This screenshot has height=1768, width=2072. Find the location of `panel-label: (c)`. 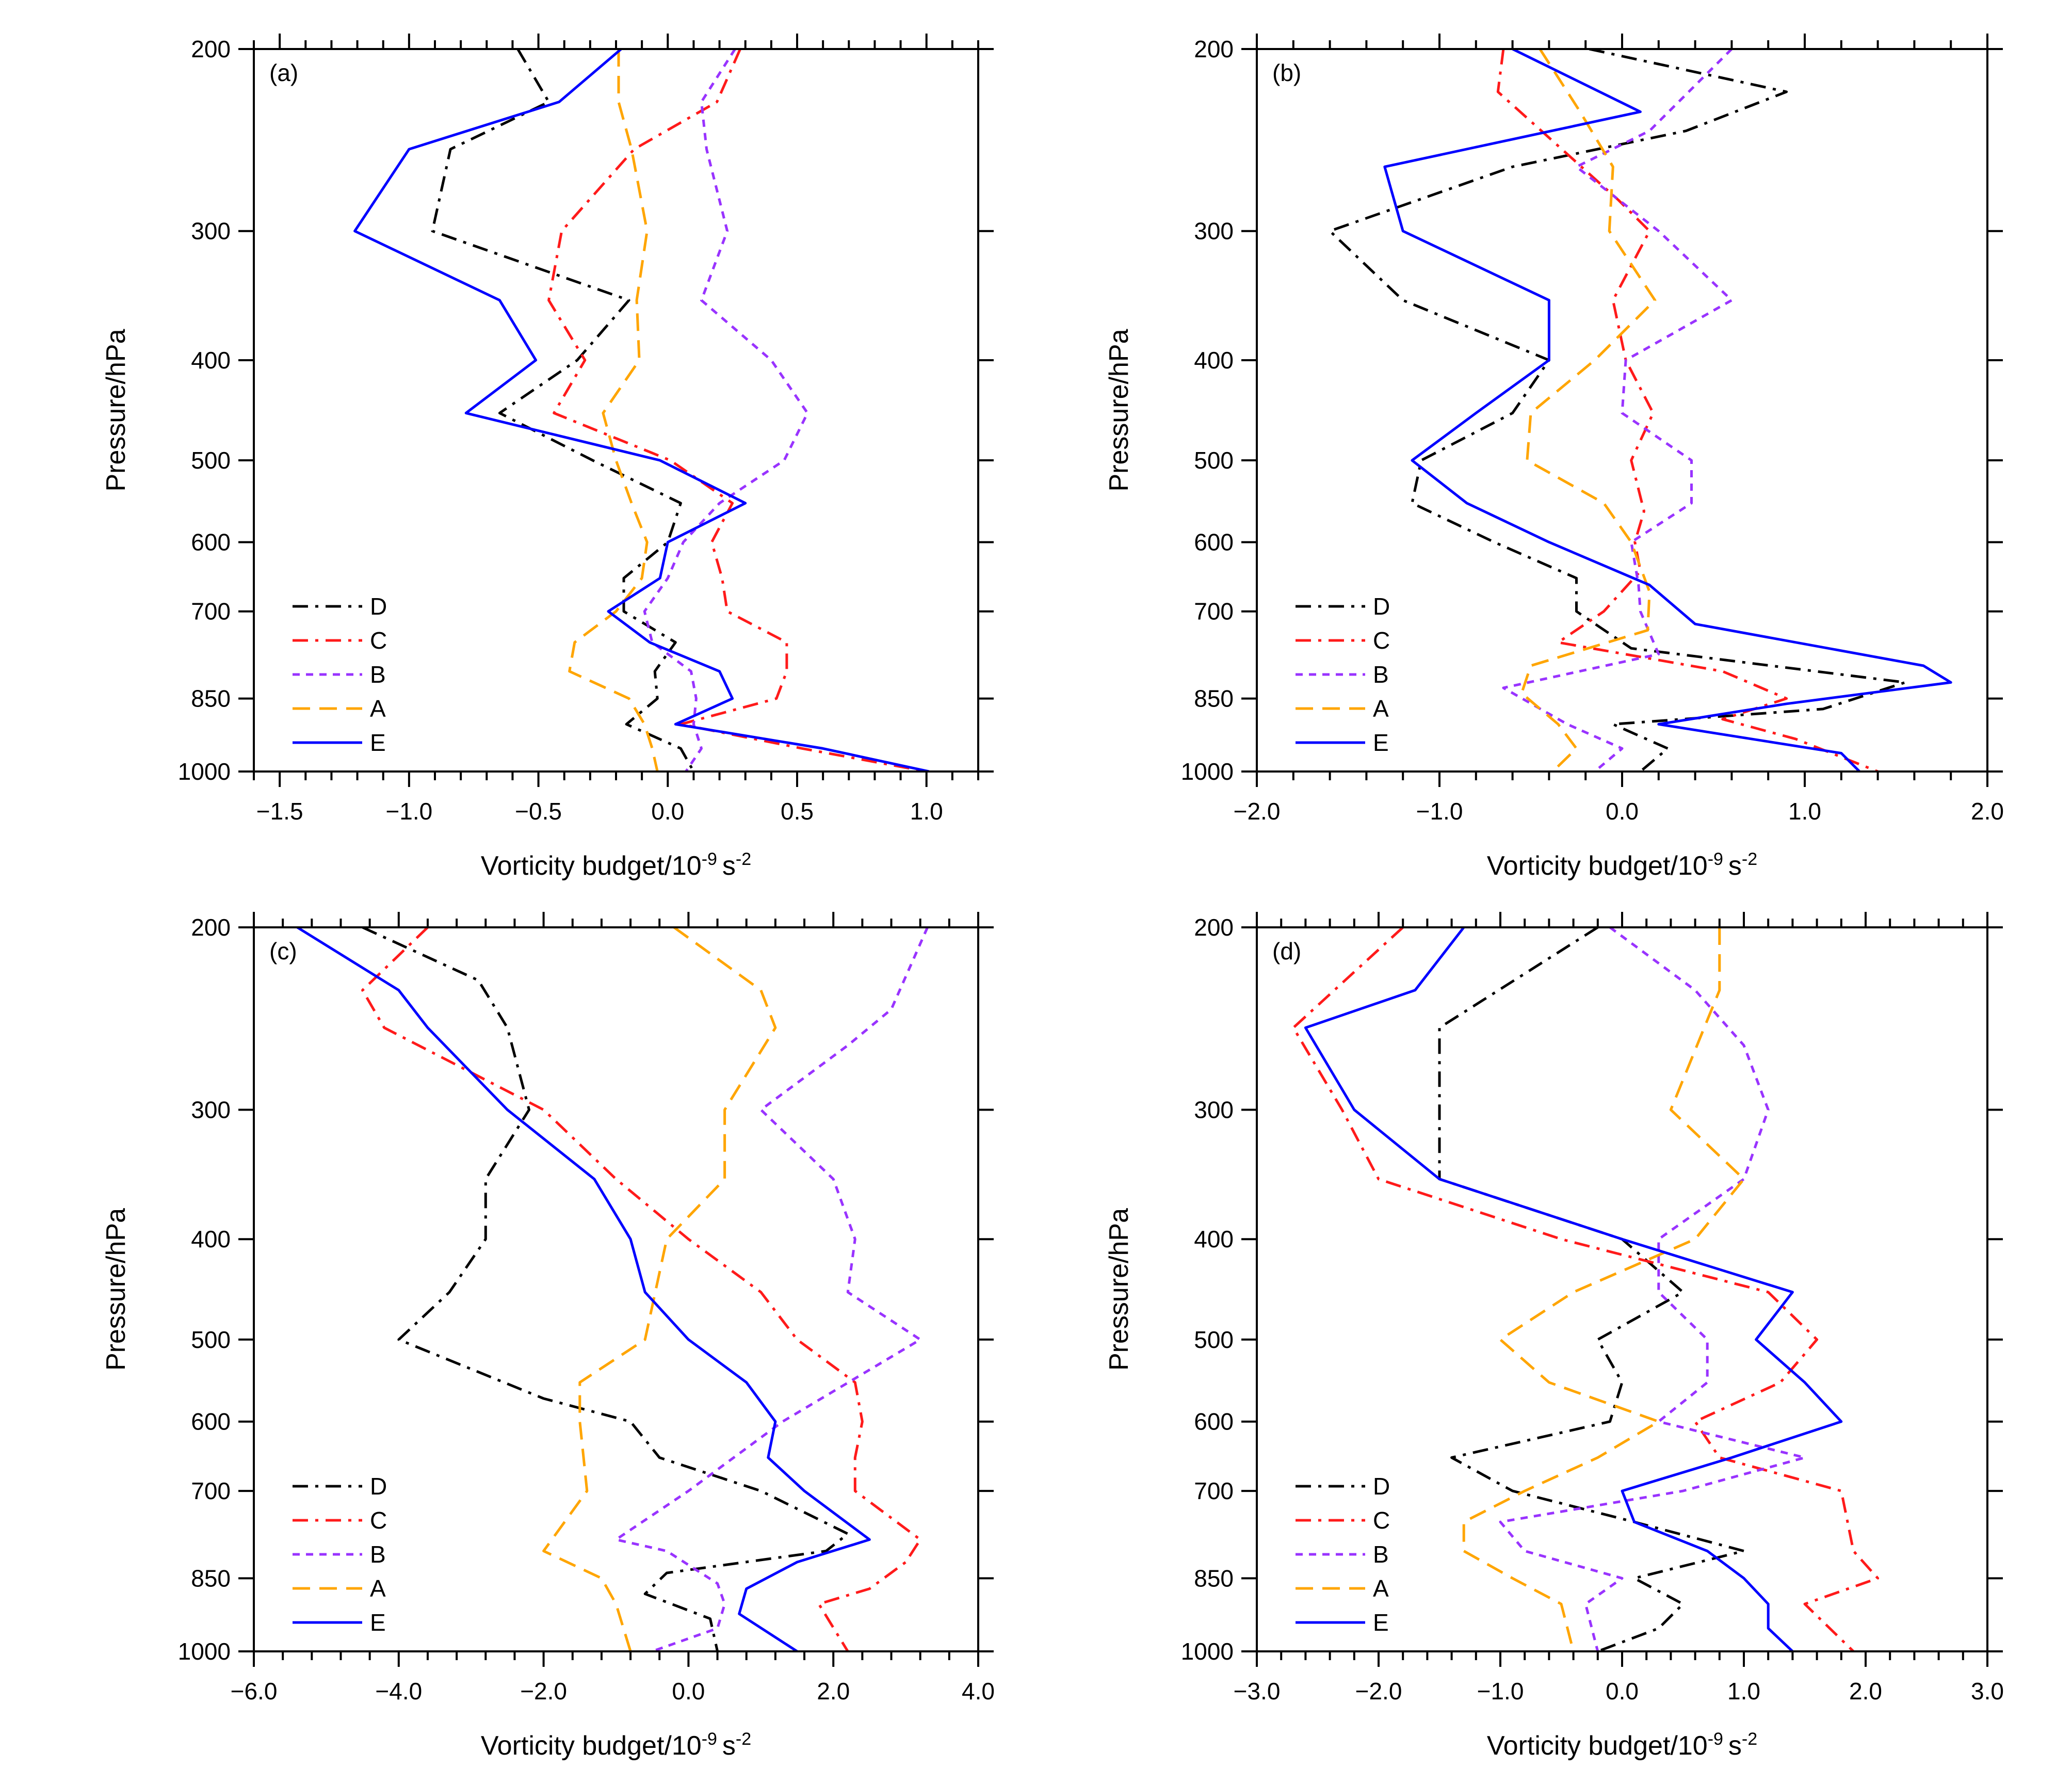

panel-label: (c) is located at coordinates (283, 951).